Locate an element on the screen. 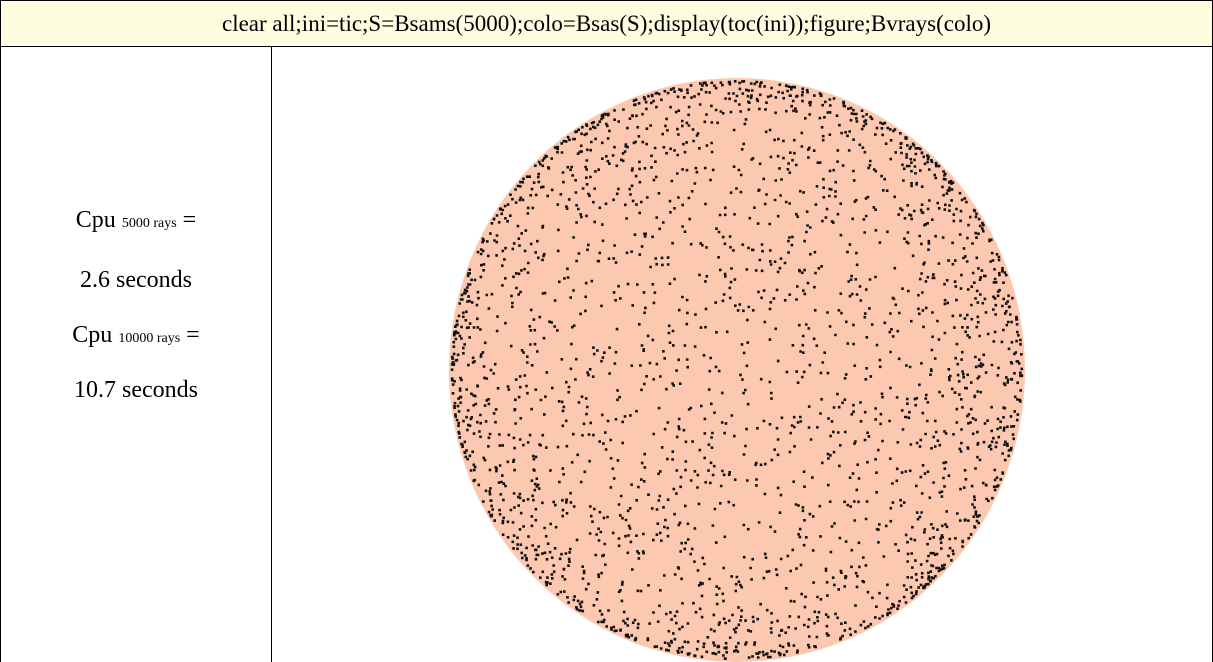 The image size is (1213, 662). subscript: 10000 rays is located at coordinates (149, 338).